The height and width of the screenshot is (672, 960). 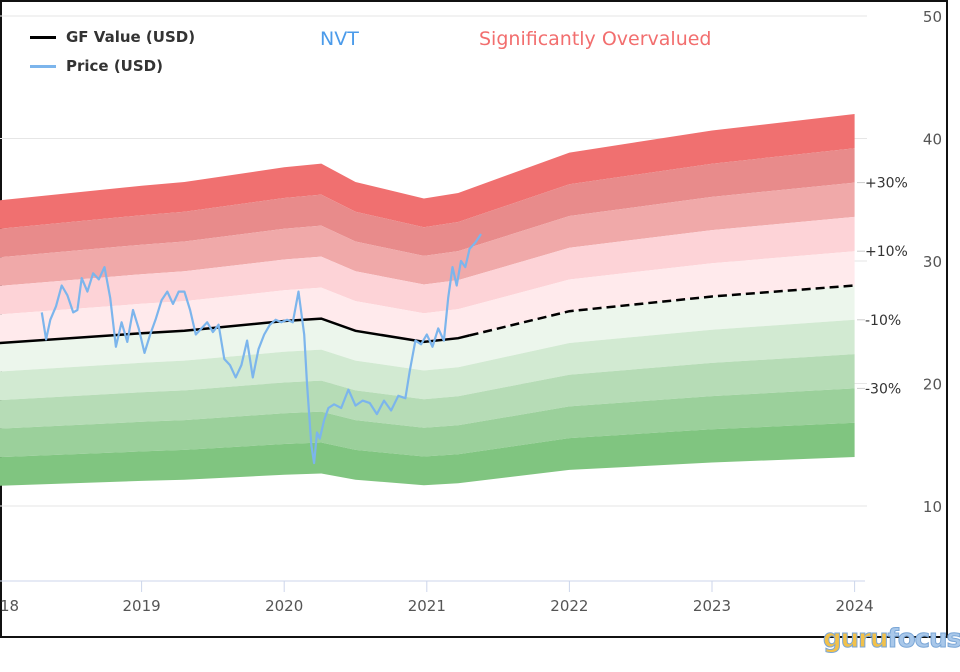 What do you see at coordinates (932, 17) in the screenshot?
I see `y-tick-label: 50` at bounding box center [932, 17].